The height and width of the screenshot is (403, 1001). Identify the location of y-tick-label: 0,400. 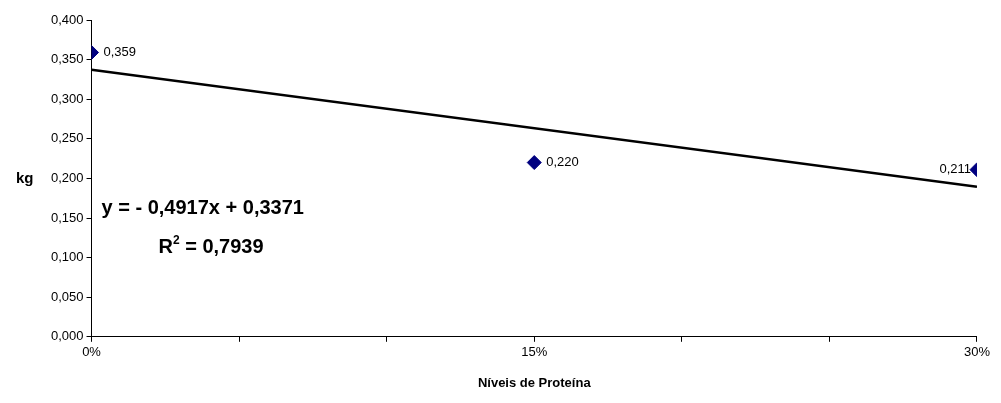
(67, 19).